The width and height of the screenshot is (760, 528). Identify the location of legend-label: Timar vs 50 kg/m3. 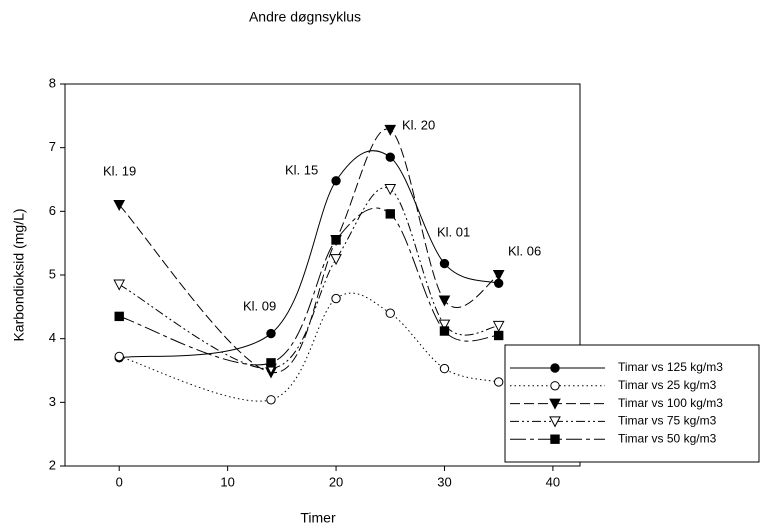
(667, 438).